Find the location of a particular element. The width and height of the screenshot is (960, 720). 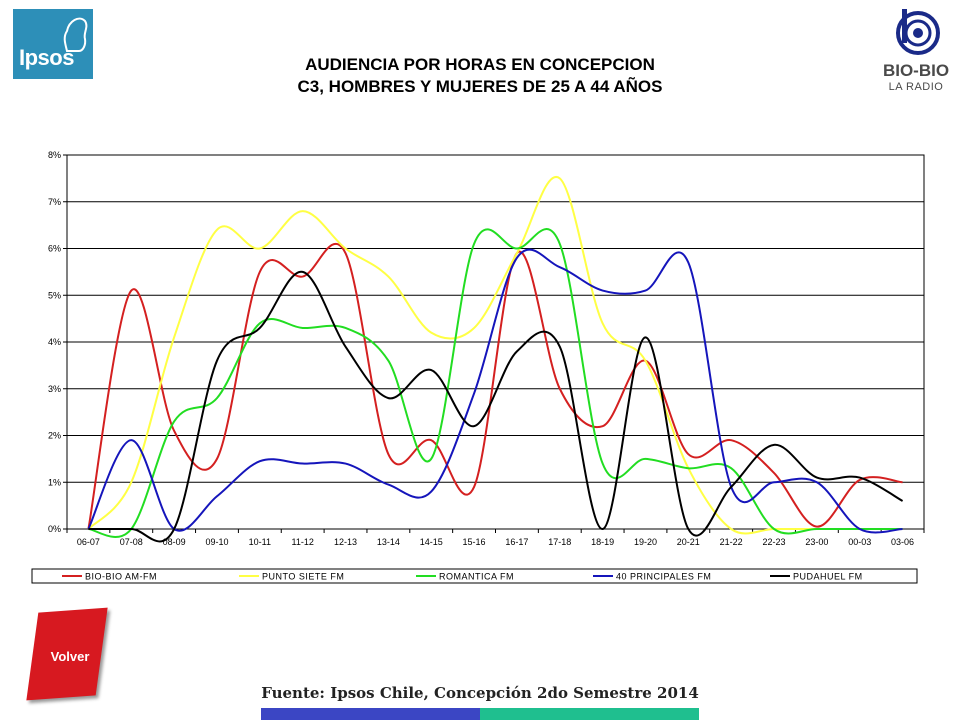

y-tick-label: 8% is located at coordinates (54, 155).